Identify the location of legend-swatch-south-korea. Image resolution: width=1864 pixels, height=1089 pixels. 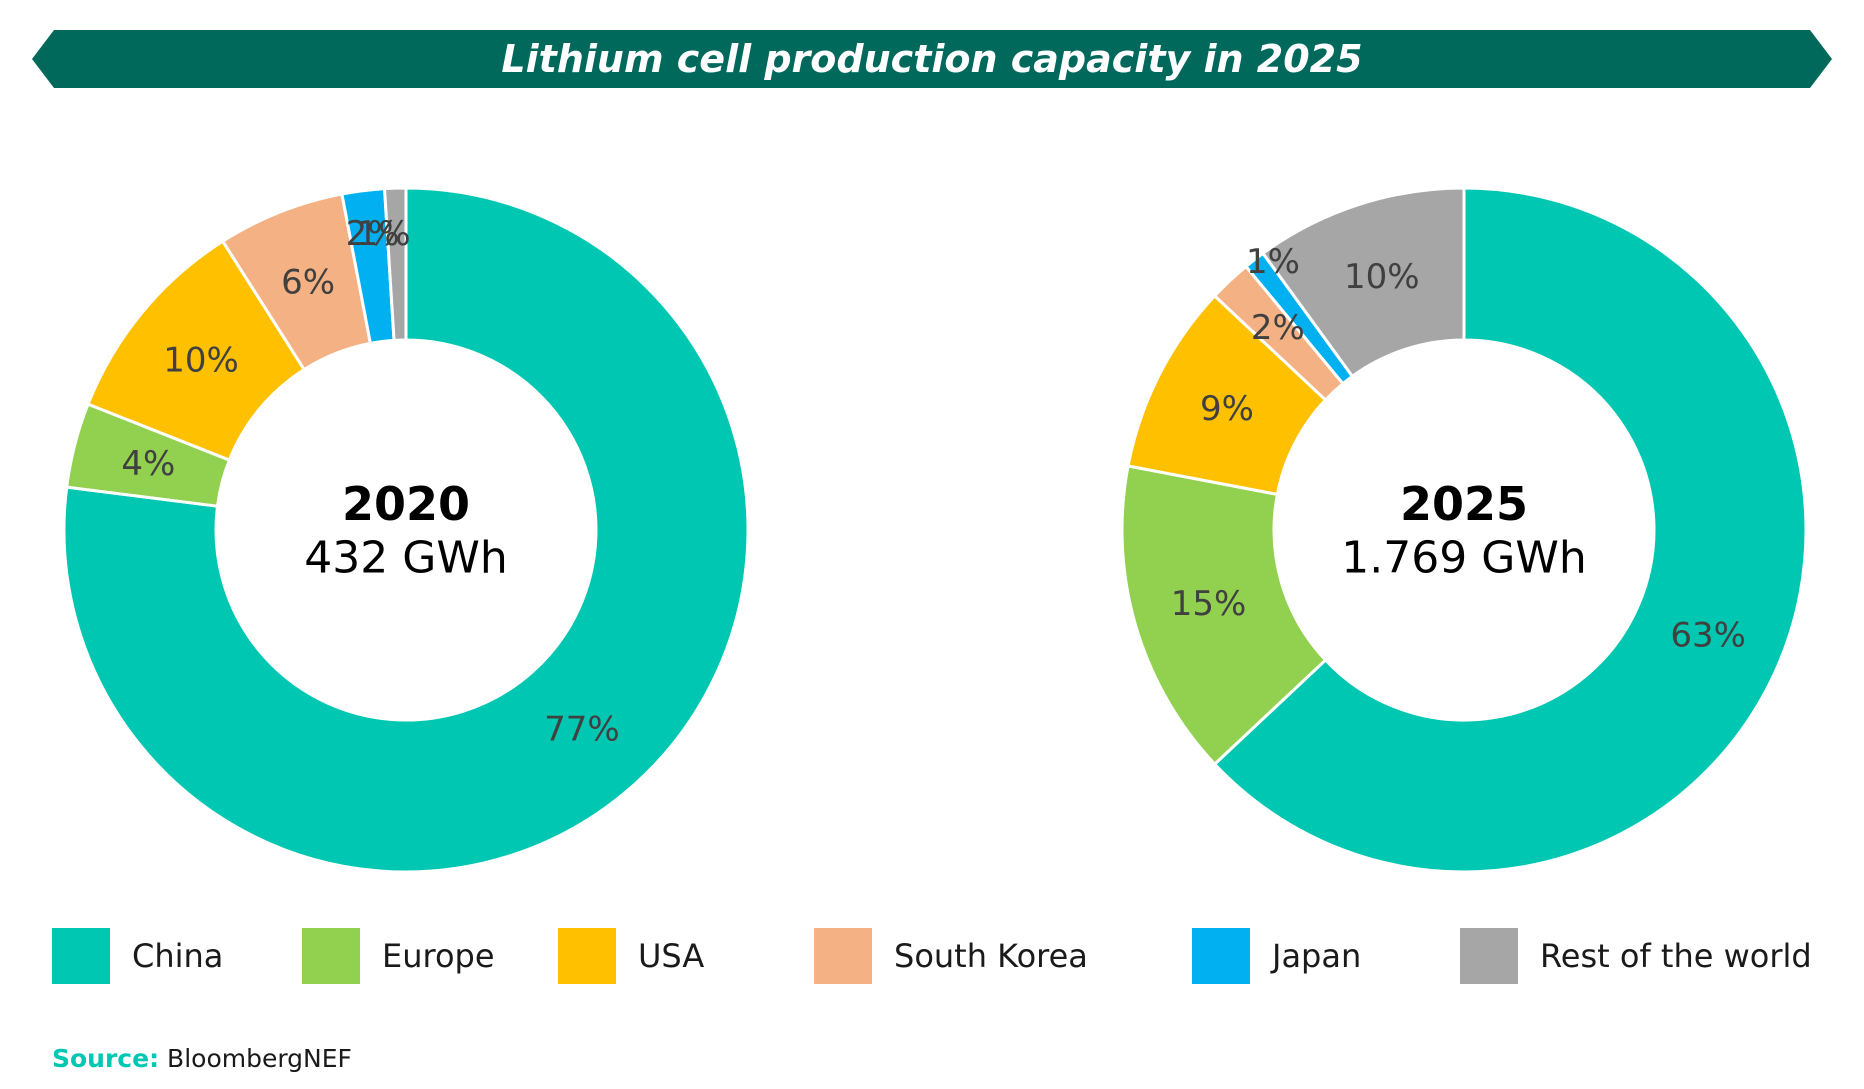
(843, 956).